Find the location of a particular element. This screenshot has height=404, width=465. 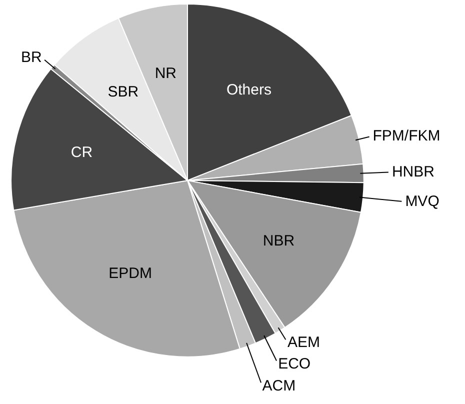

slice-label: Others is located at coordinates (249, 89).